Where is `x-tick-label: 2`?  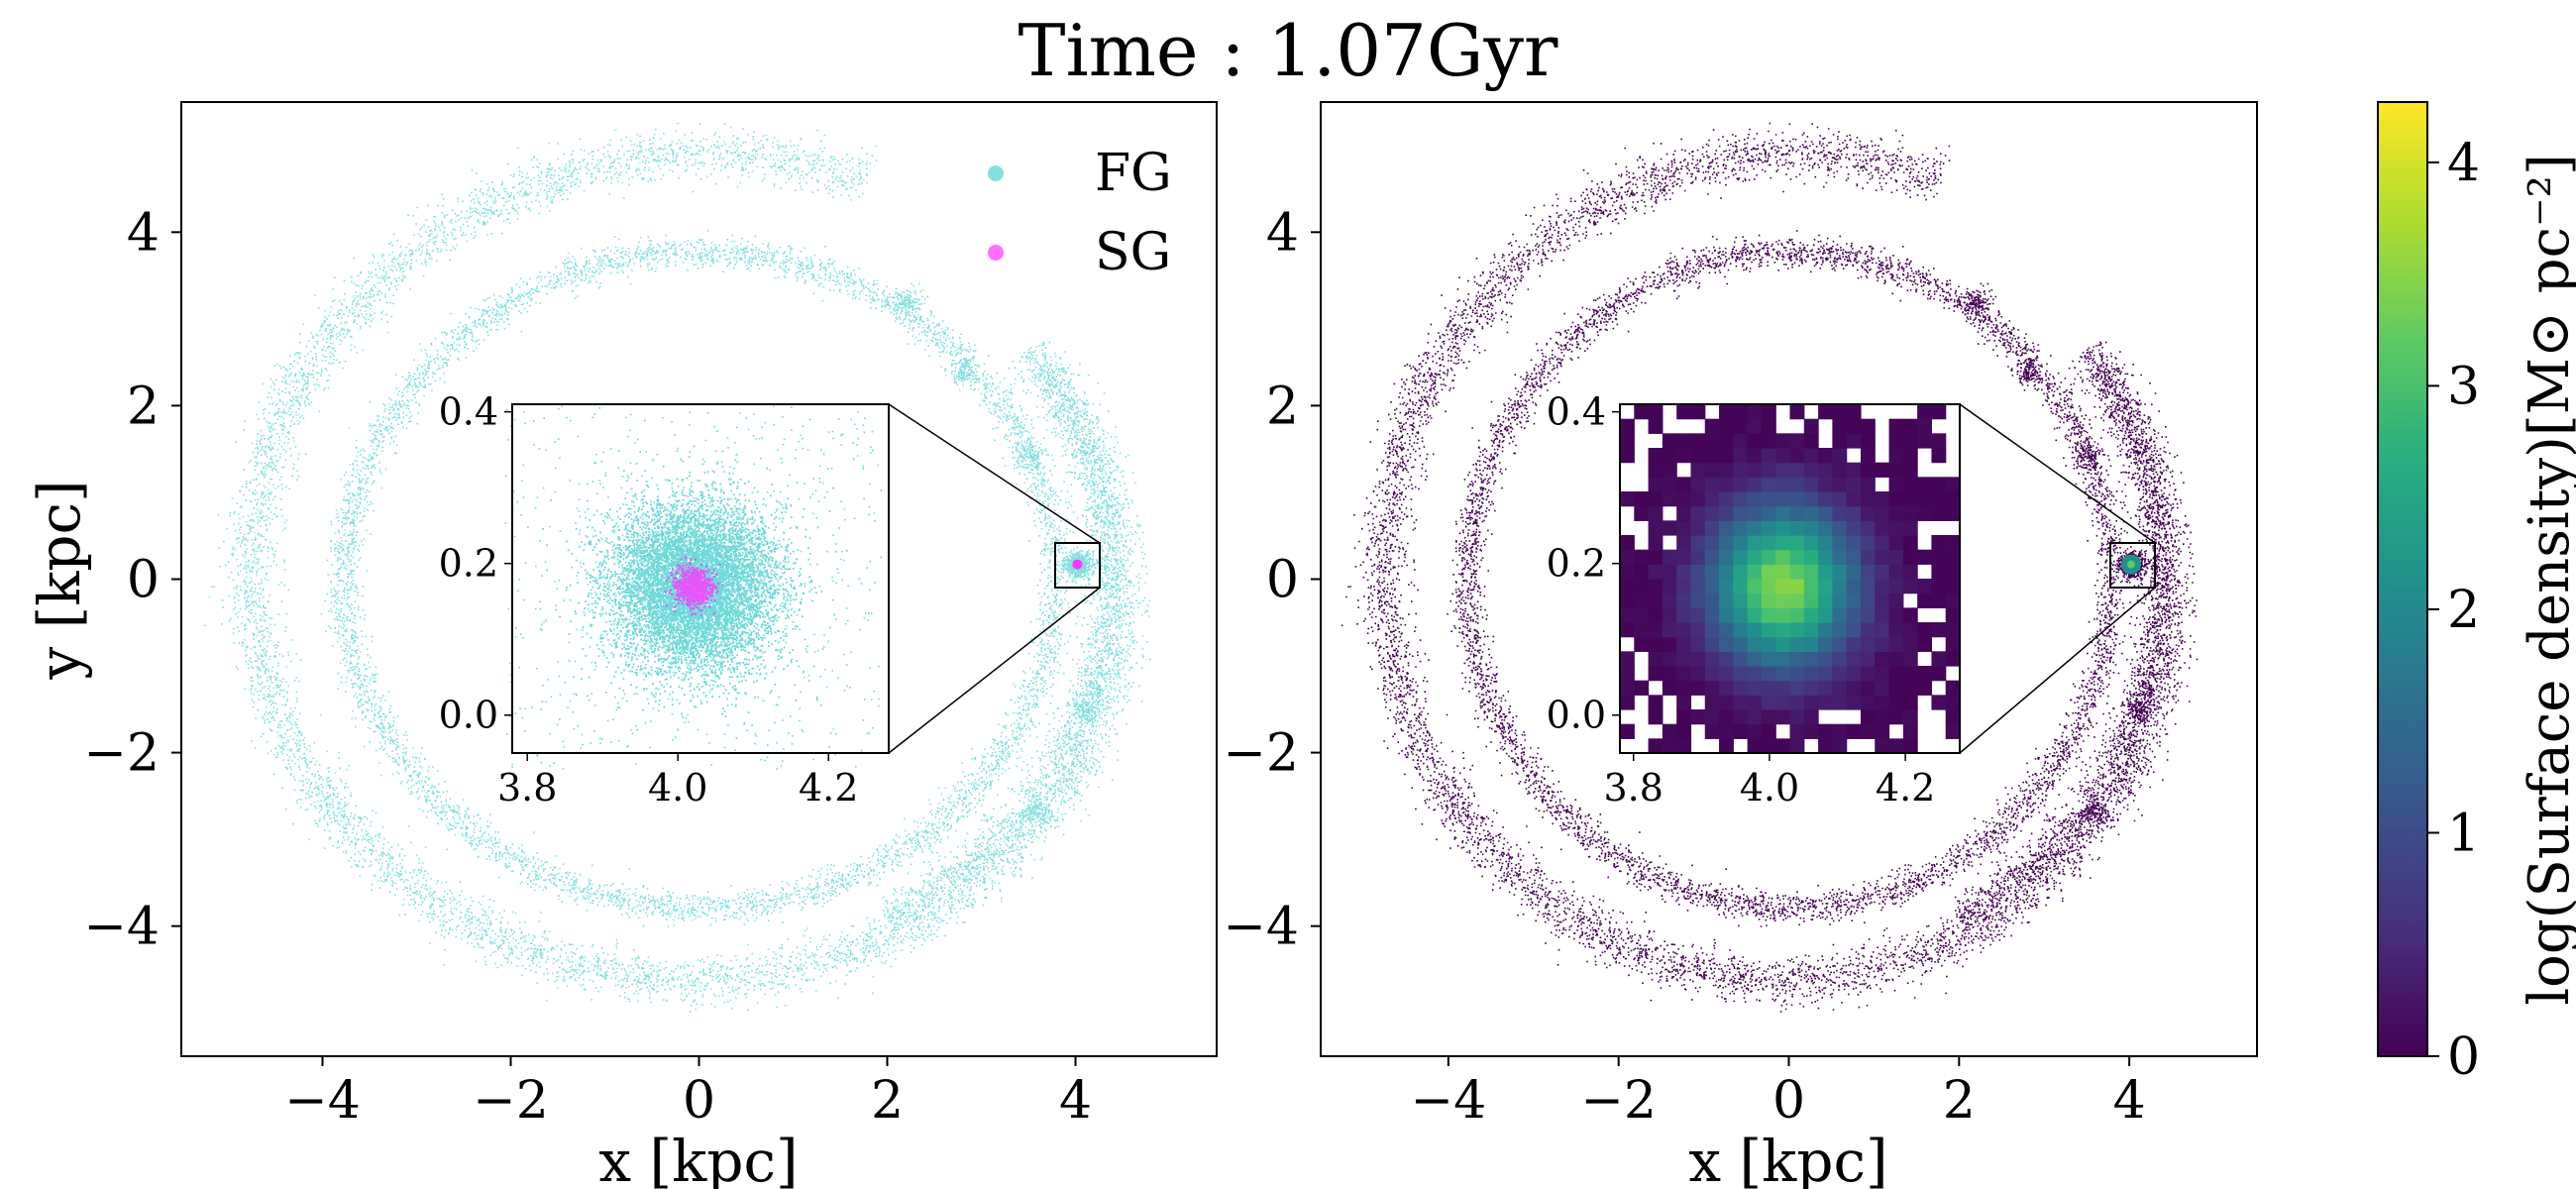
x-tick-label: 2 is located at coordinates (888, 1101).